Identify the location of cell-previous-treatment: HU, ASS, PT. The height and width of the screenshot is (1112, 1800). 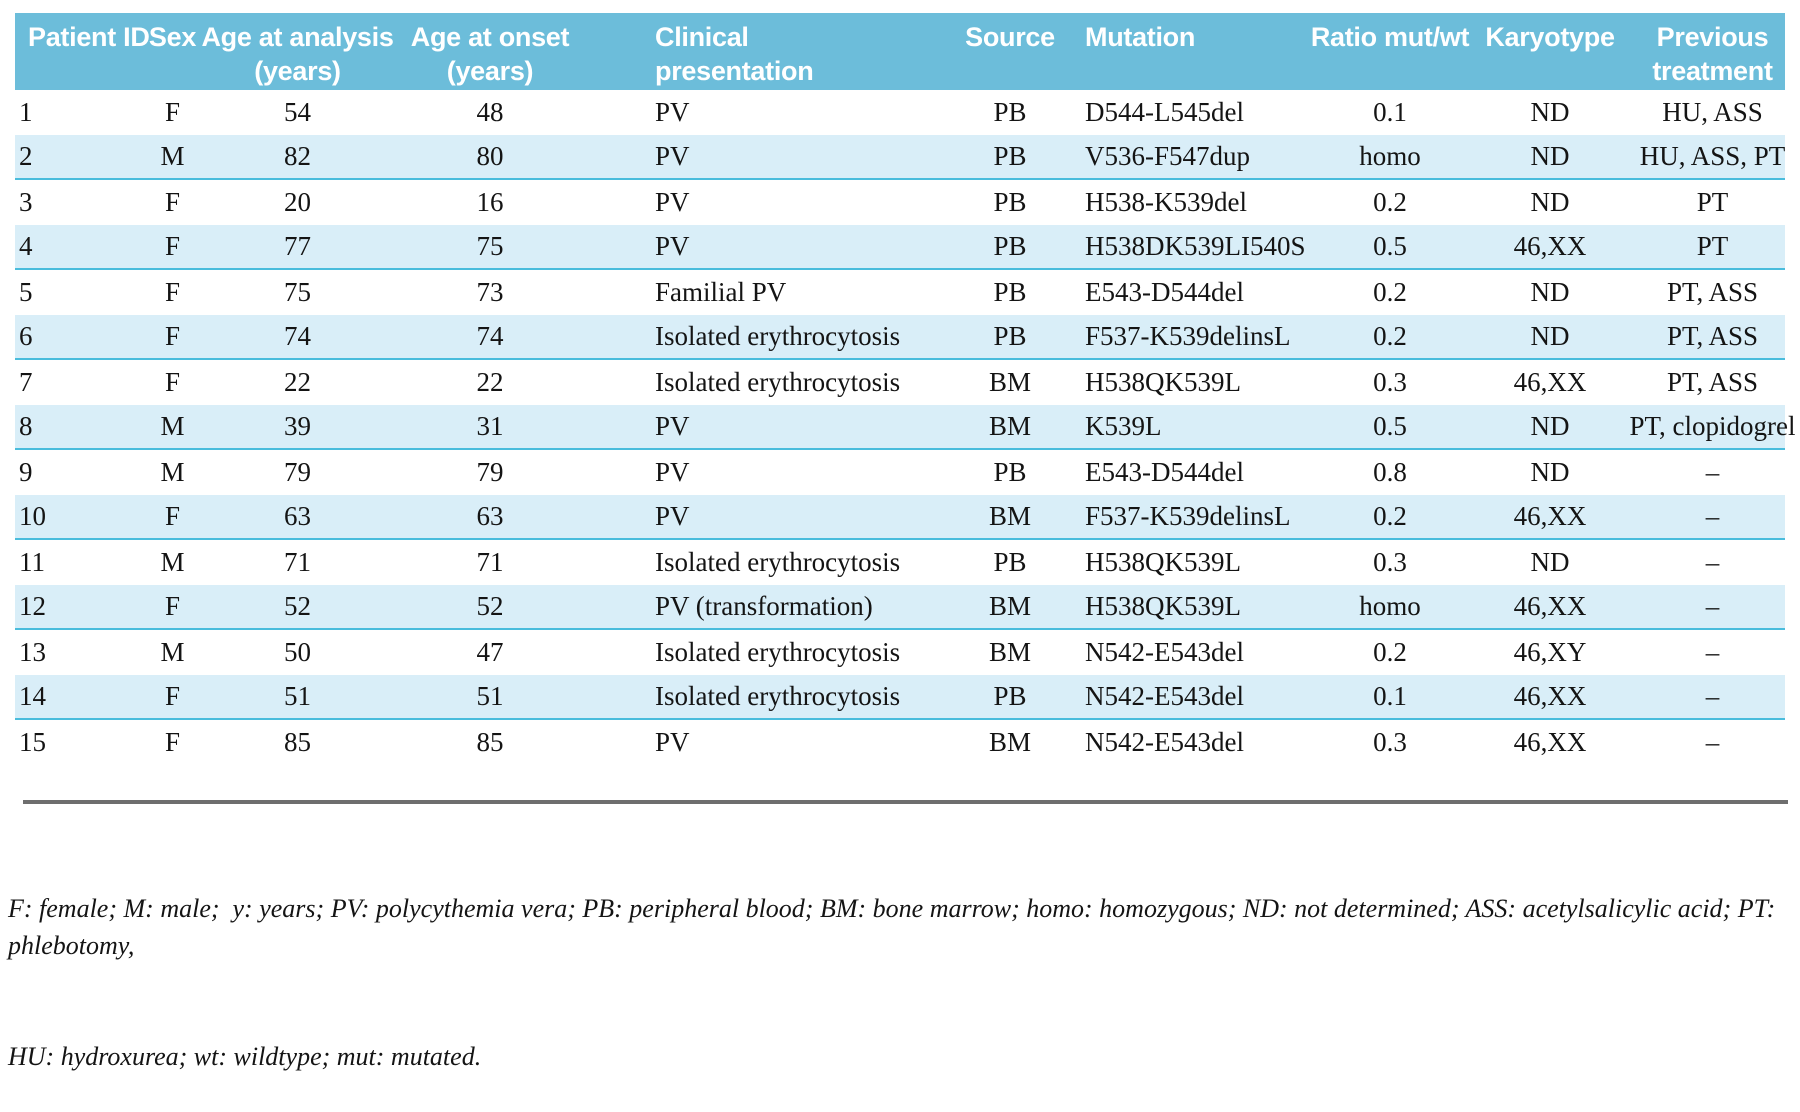
(1712, 156).